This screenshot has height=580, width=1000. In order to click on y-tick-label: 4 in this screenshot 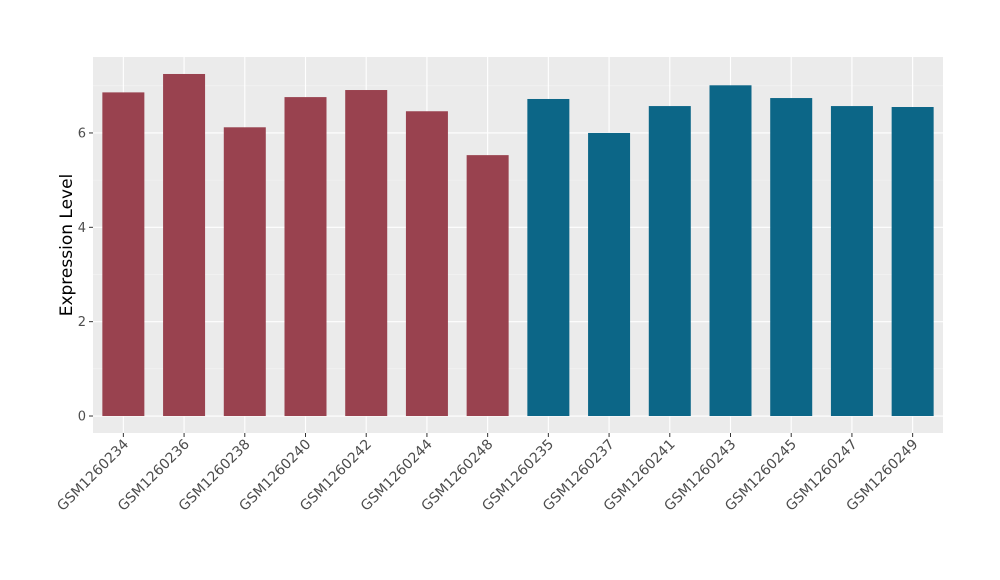, I will do `click(82, 228)`.